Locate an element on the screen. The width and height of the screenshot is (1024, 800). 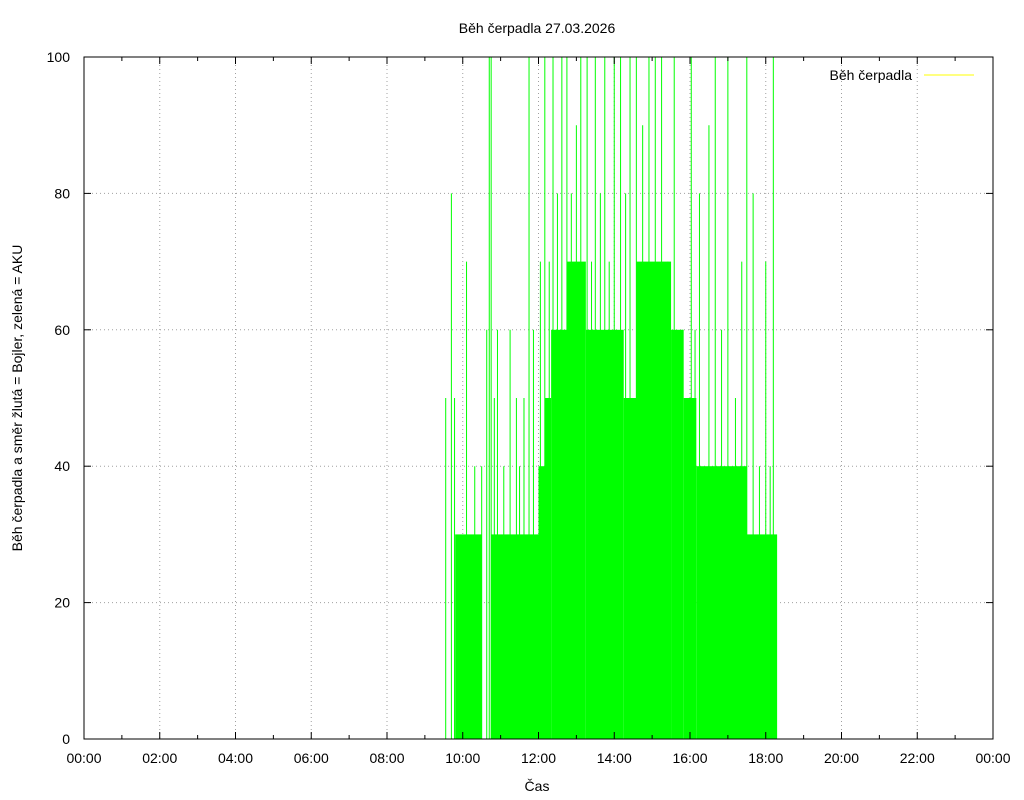
x-tick-label: 22:00 is located at coordinates (917, 758).